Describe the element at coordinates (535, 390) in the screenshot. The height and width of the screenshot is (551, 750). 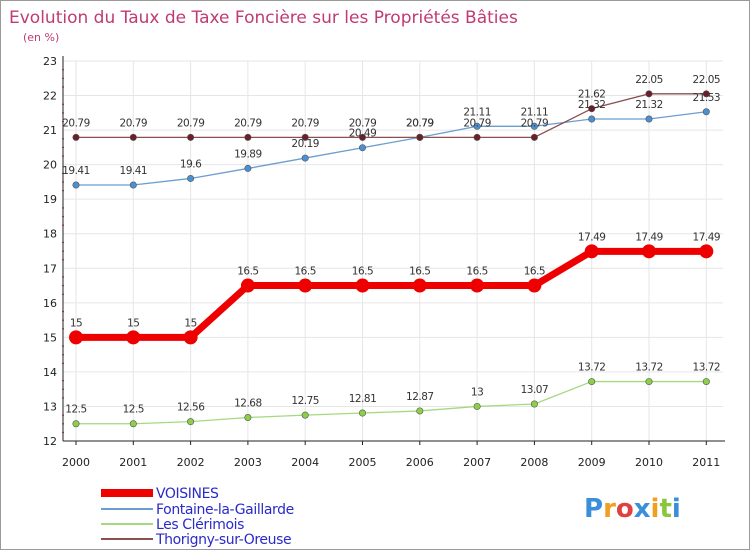
I see `data-label-les-cl-rimois: 13.07` at that location.